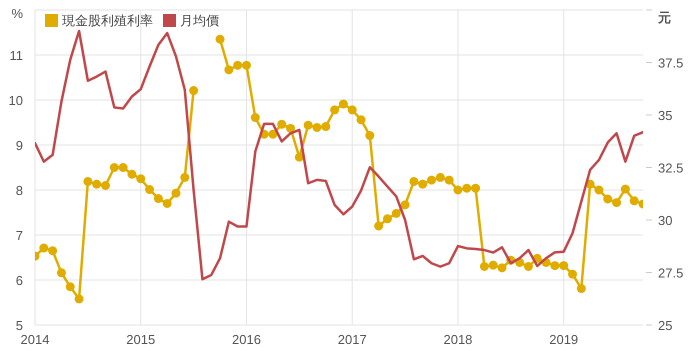  What do you see at coordinates (671, 63) in the screenshot?
I see `y2-tick-label: 37.5` at bounding box center [671, 63].